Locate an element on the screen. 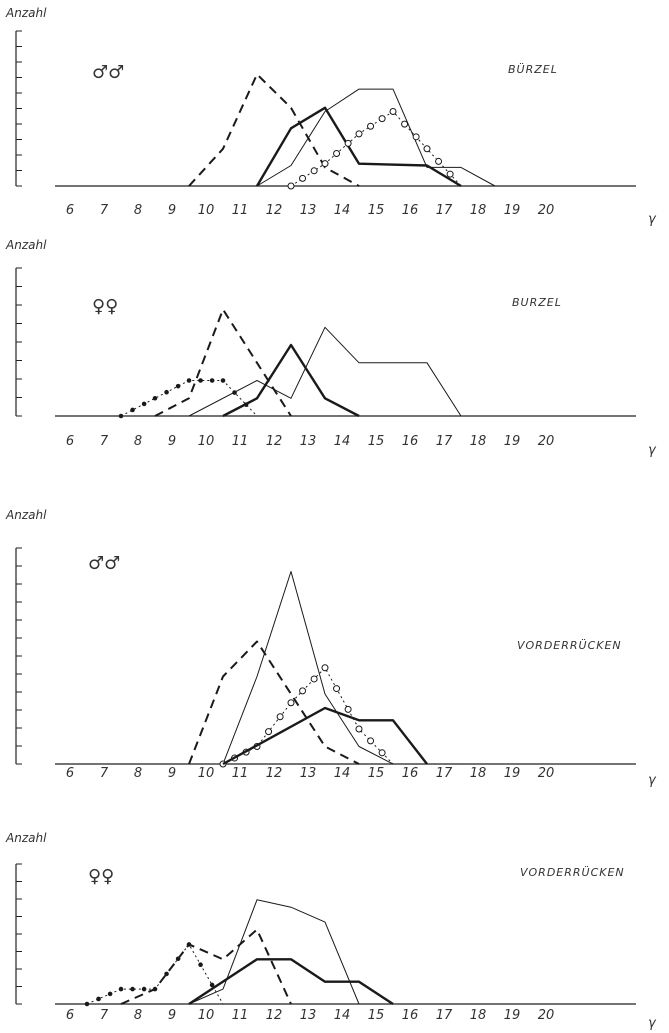  region-label: BURZEL is located at coordinates (537, 302).